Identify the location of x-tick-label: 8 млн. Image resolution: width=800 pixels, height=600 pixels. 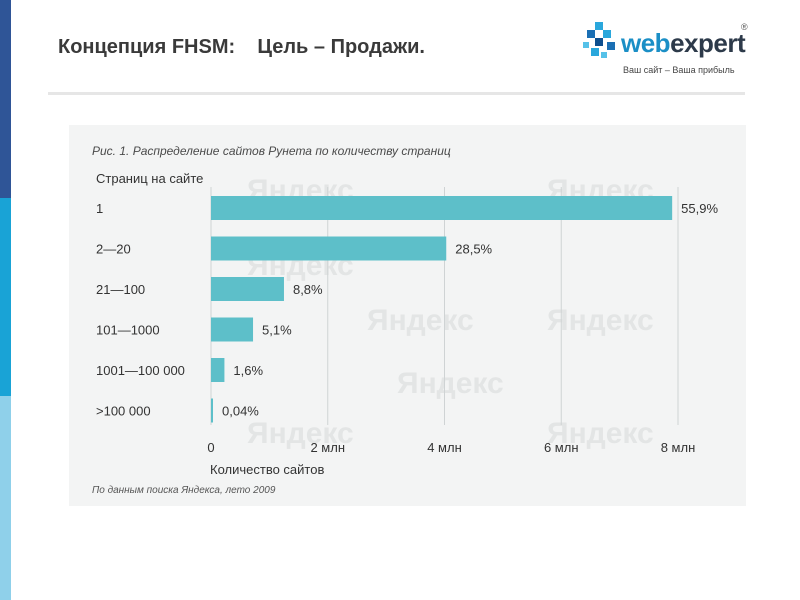
(678, 447).